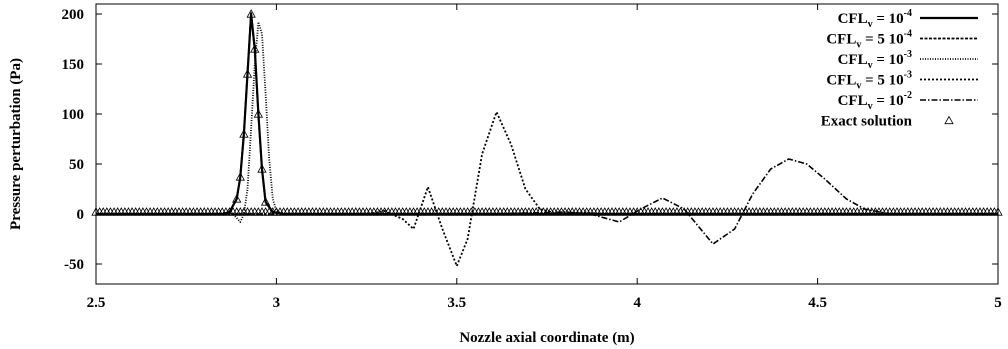  I want to click on legend-entry-label: CFLv = 10-4, so click(875, 19).